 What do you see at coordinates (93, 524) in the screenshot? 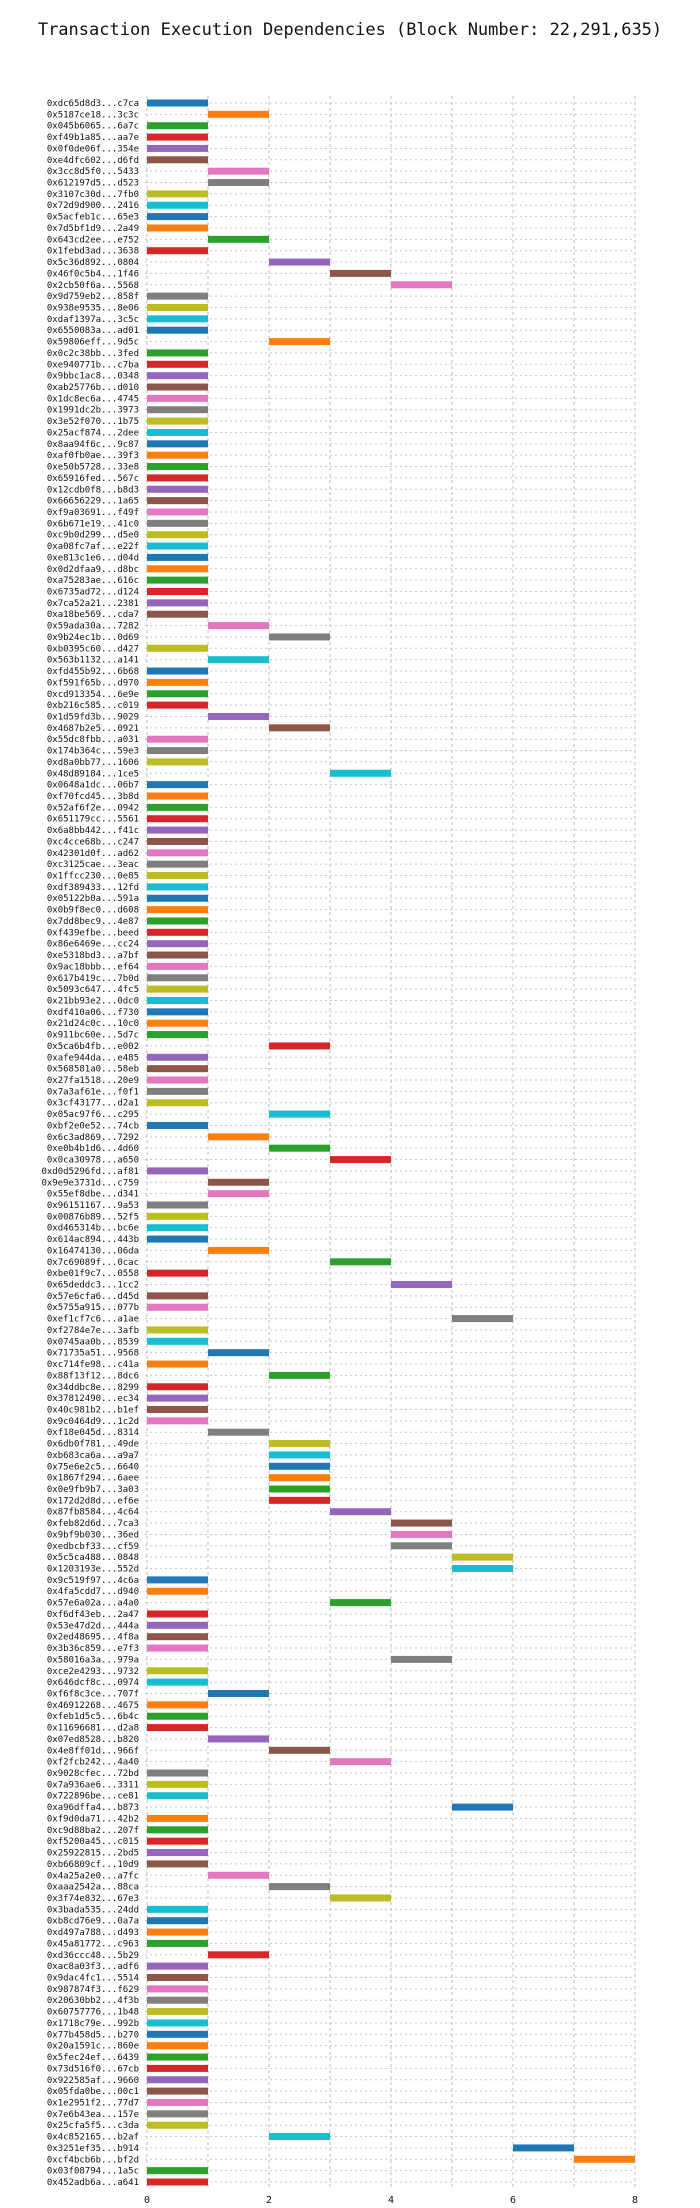
I see `y-tick-label: 0x6b671e19...41c0` at bounding box center [93, 524].